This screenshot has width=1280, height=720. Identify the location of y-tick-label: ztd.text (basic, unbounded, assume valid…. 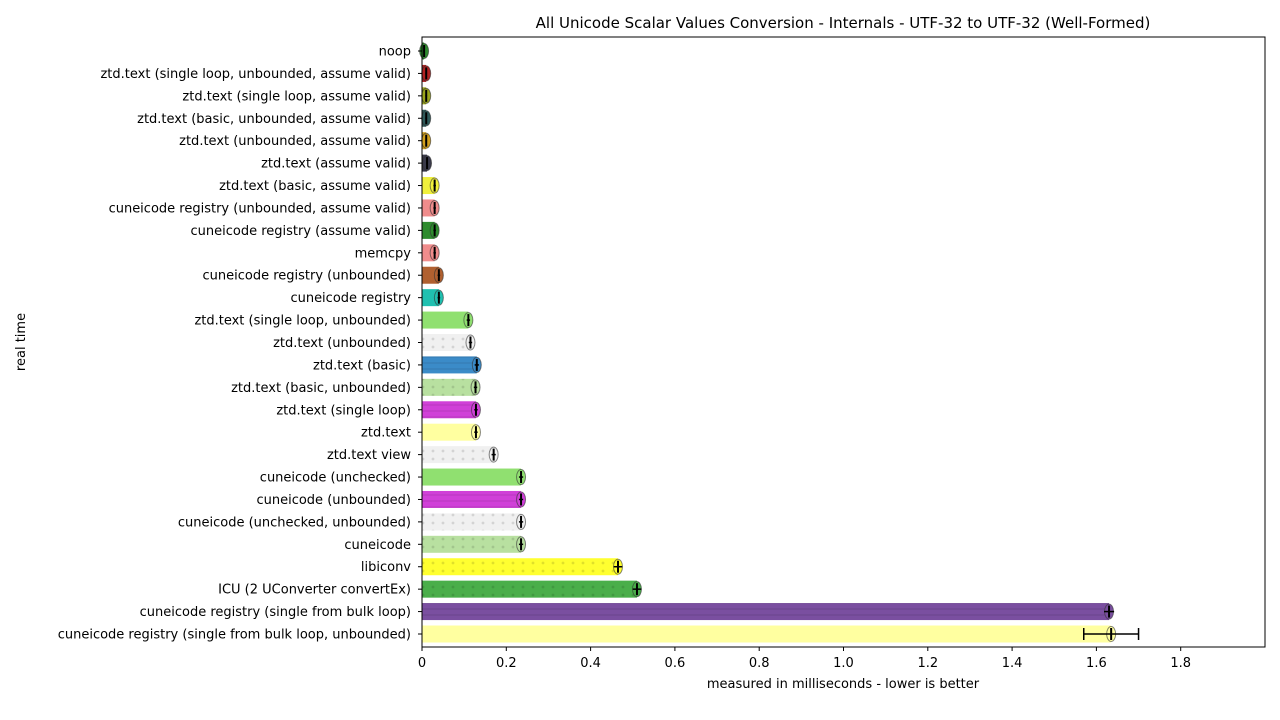
(274, 119).